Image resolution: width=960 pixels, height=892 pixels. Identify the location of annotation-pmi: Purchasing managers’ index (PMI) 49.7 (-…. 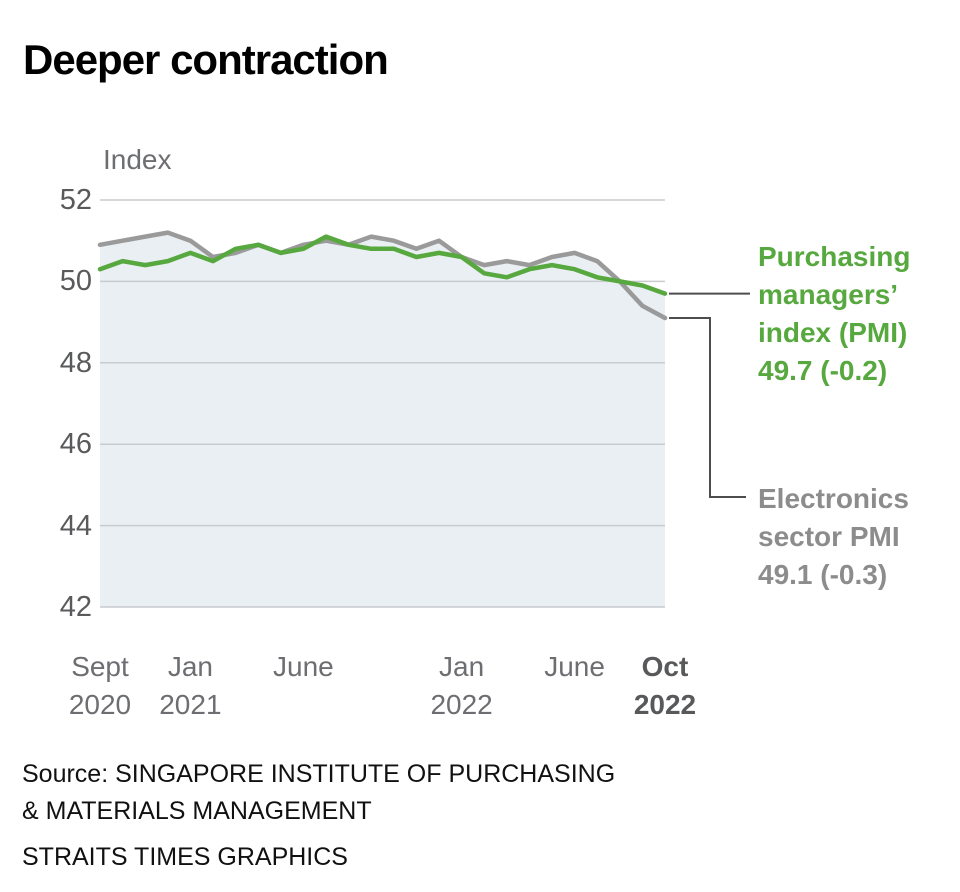
(859, 314).